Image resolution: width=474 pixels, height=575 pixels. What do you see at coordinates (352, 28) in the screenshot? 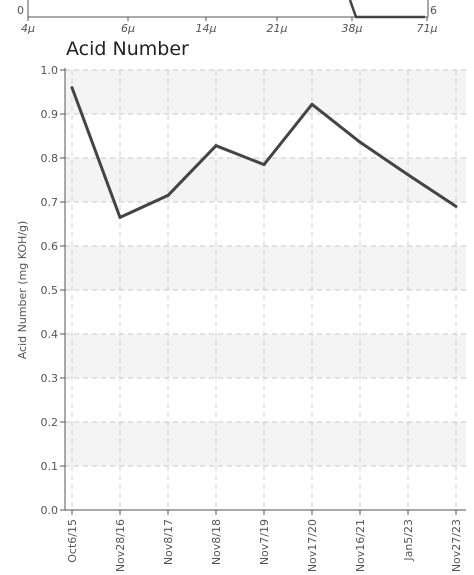
I see `top-chart-x-tick-label: 38μ` at bounding box center [352, 28].